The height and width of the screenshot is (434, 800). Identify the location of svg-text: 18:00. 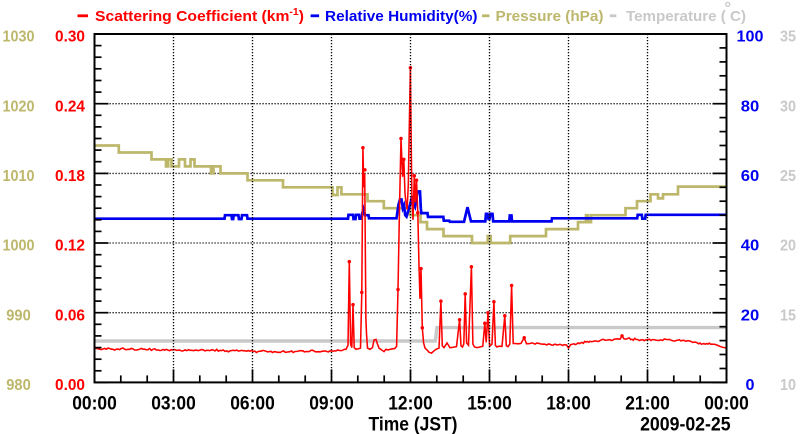
(568, 403).